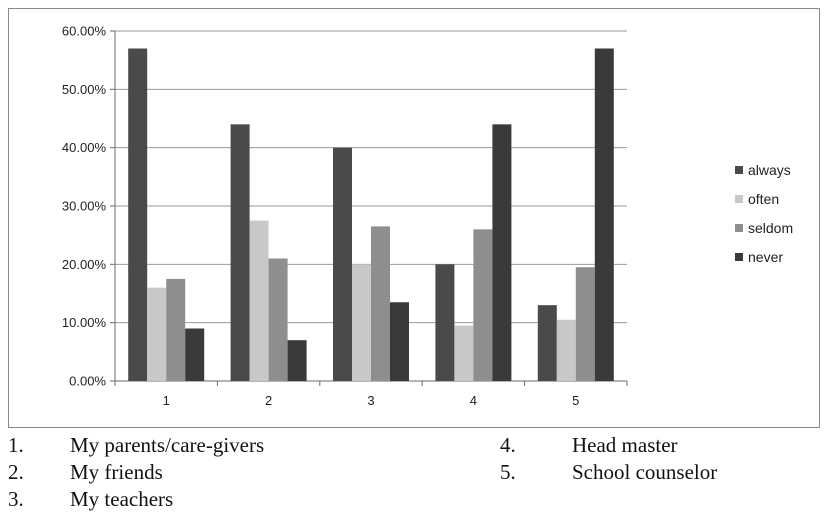 The image size is (826, 515). What do you see at coordinates (765, 257) in the screenshot?
I see `legend-label-never: never` at bounding box center [765, 257].